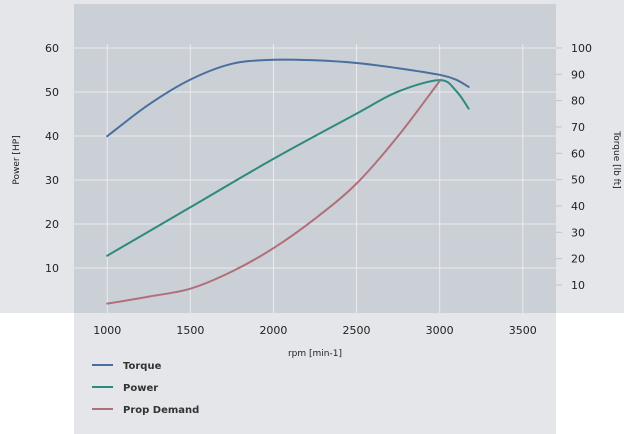 The width and height of the screenshot is (624, 434). Describe the element at coordinates (161, 410) in the screenshot. I see `legend-label-prop-demand: Prop Demand` at that location.